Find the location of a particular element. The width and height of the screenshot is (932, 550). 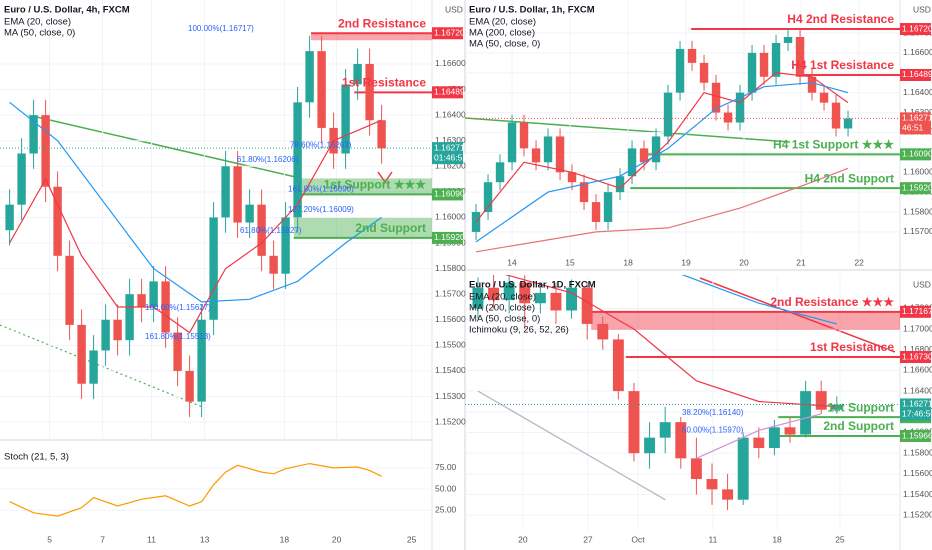

price-tag-label: 1.16720 is located at coordinates (917, 28).